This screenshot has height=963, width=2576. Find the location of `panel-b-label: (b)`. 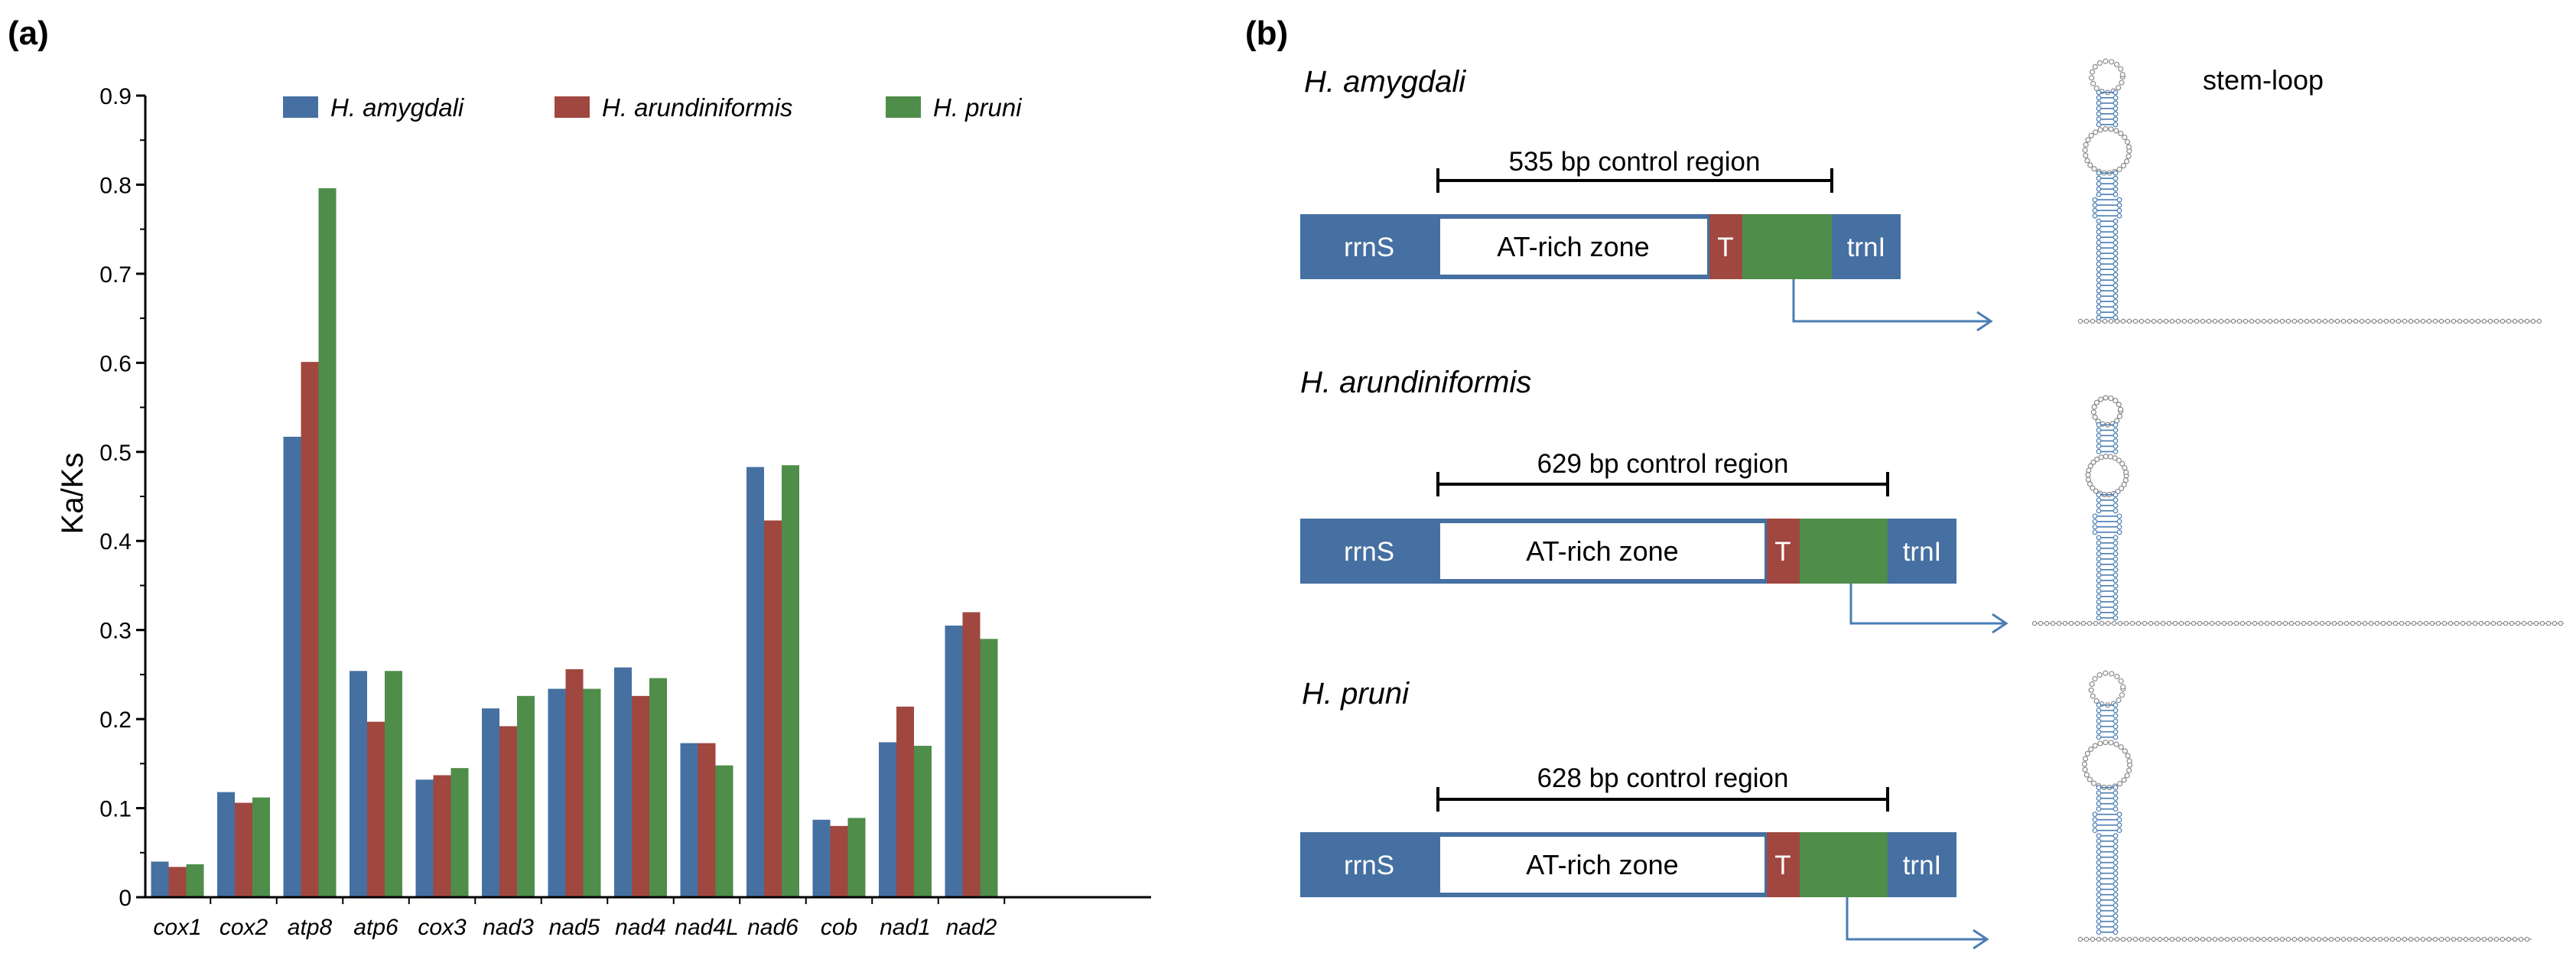

panel-b-label: (b) is located at coordinates (1266, 33).